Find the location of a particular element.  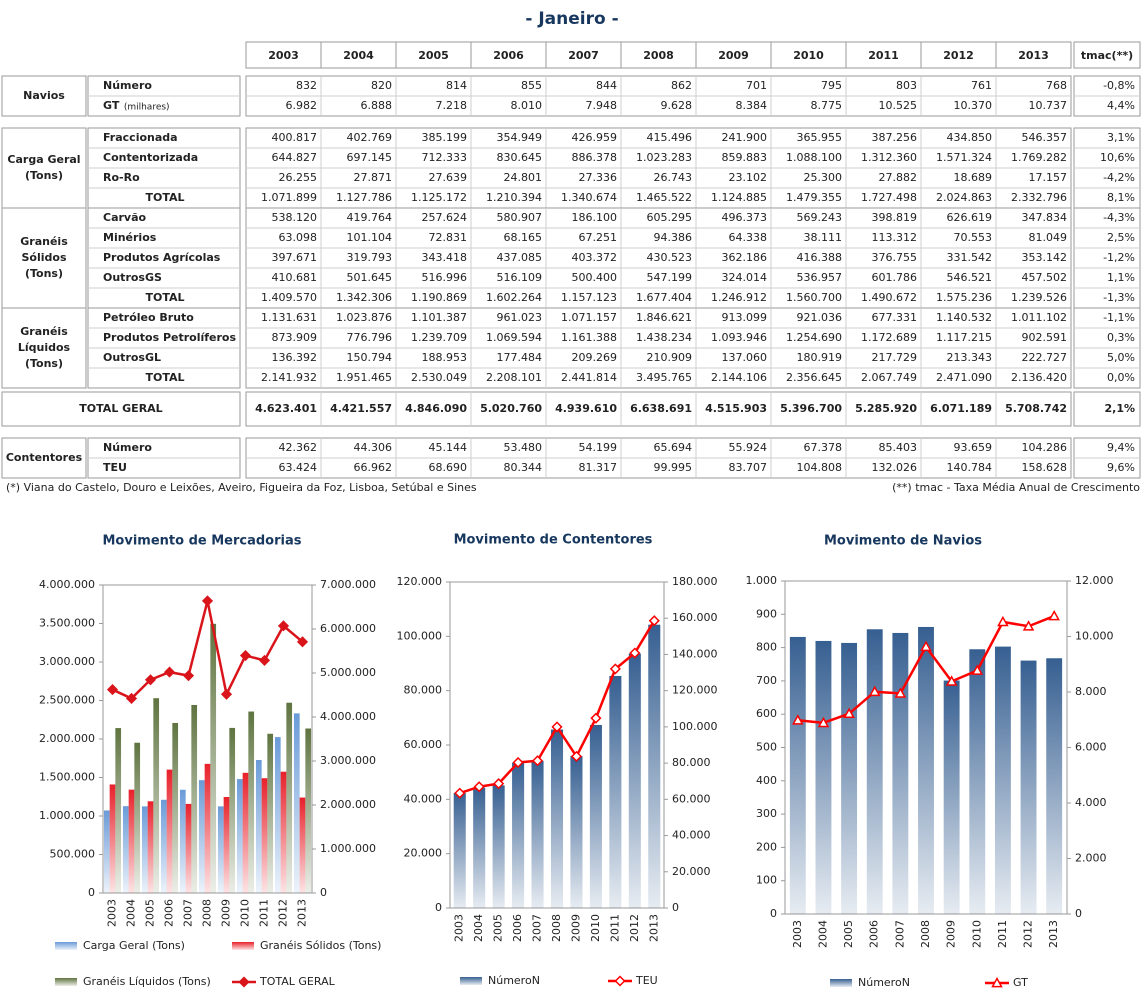

cell-value: 68.165 is located at coordinates (523, 237).